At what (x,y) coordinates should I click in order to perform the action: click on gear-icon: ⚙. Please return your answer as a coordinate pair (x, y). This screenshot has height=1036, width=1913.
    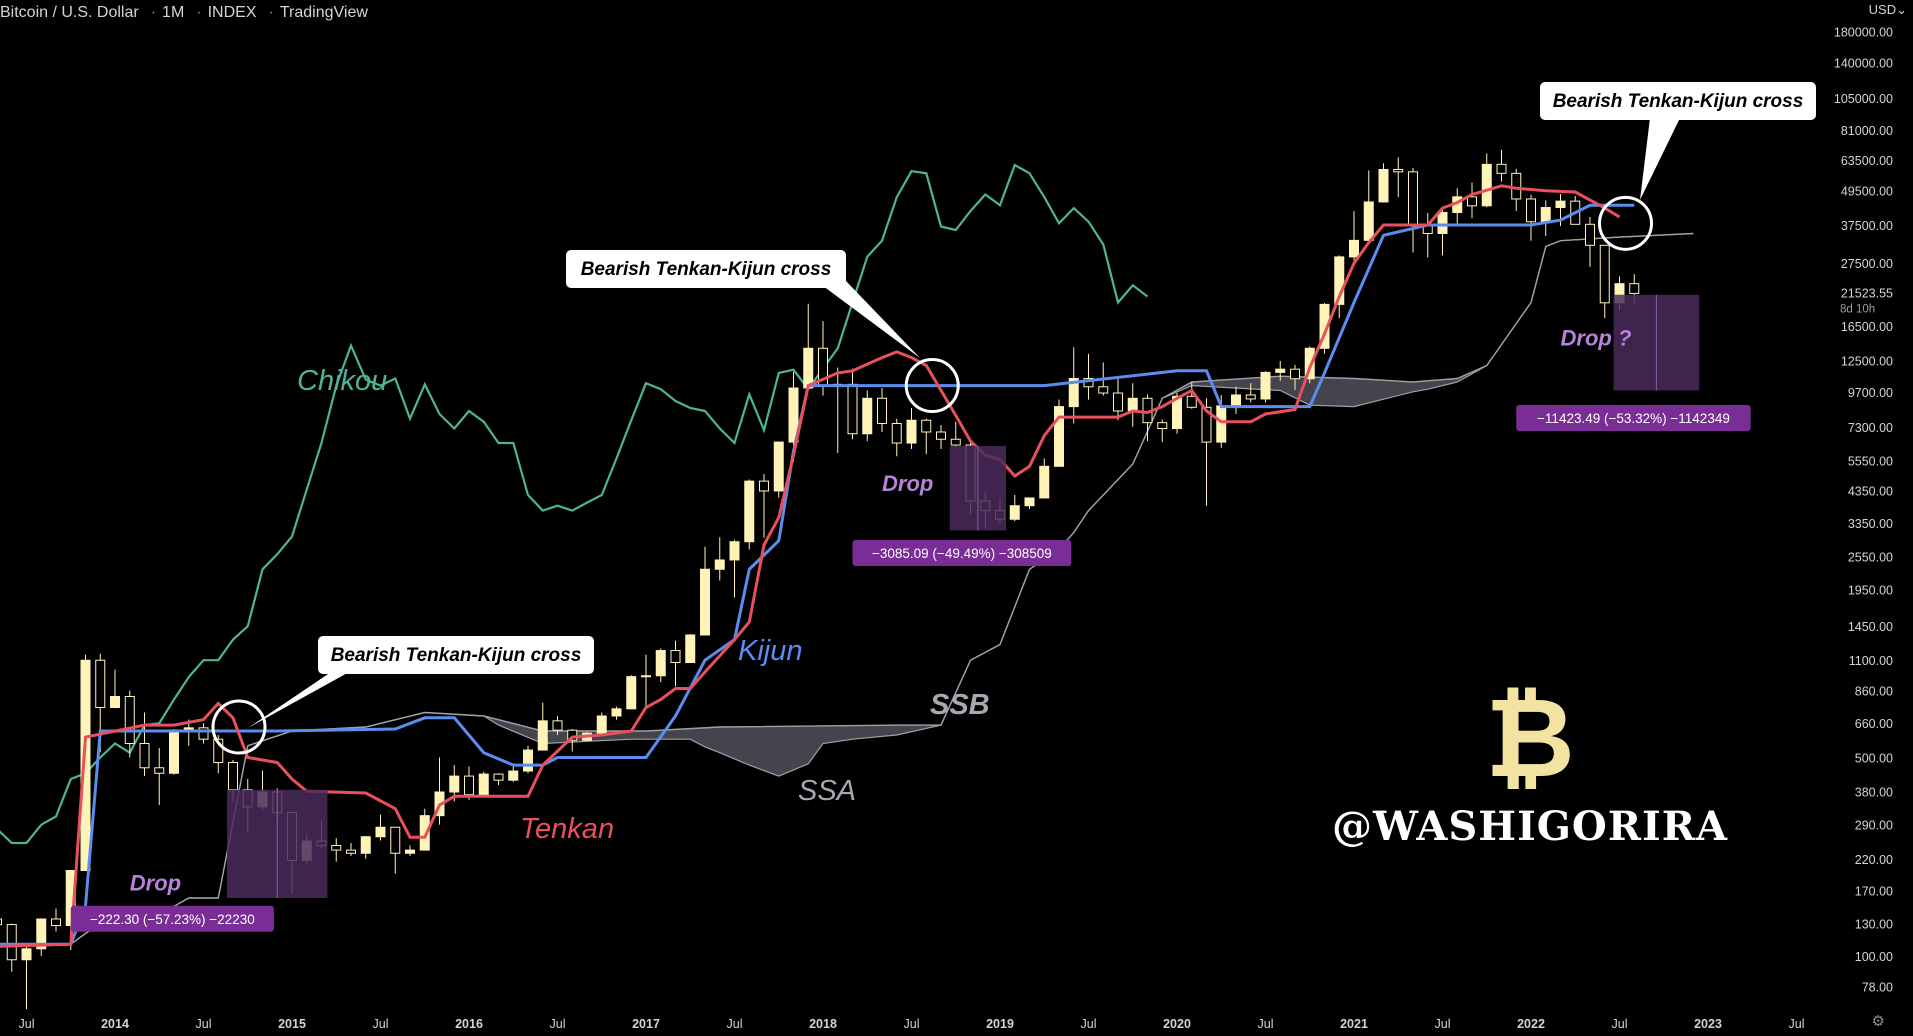
    Looking at the image, I should click on (1878, 1021).